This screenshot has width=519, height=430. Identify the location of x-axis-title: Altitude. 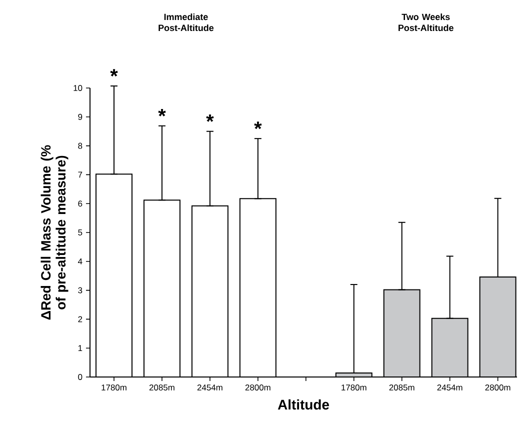
(303, 404).